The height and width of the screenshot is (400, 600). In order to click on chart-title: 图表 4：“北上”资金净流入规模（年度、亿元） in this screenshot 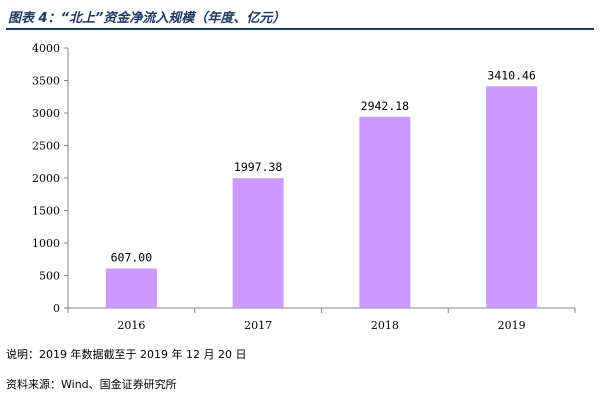, I will do `click(147, 18)`.